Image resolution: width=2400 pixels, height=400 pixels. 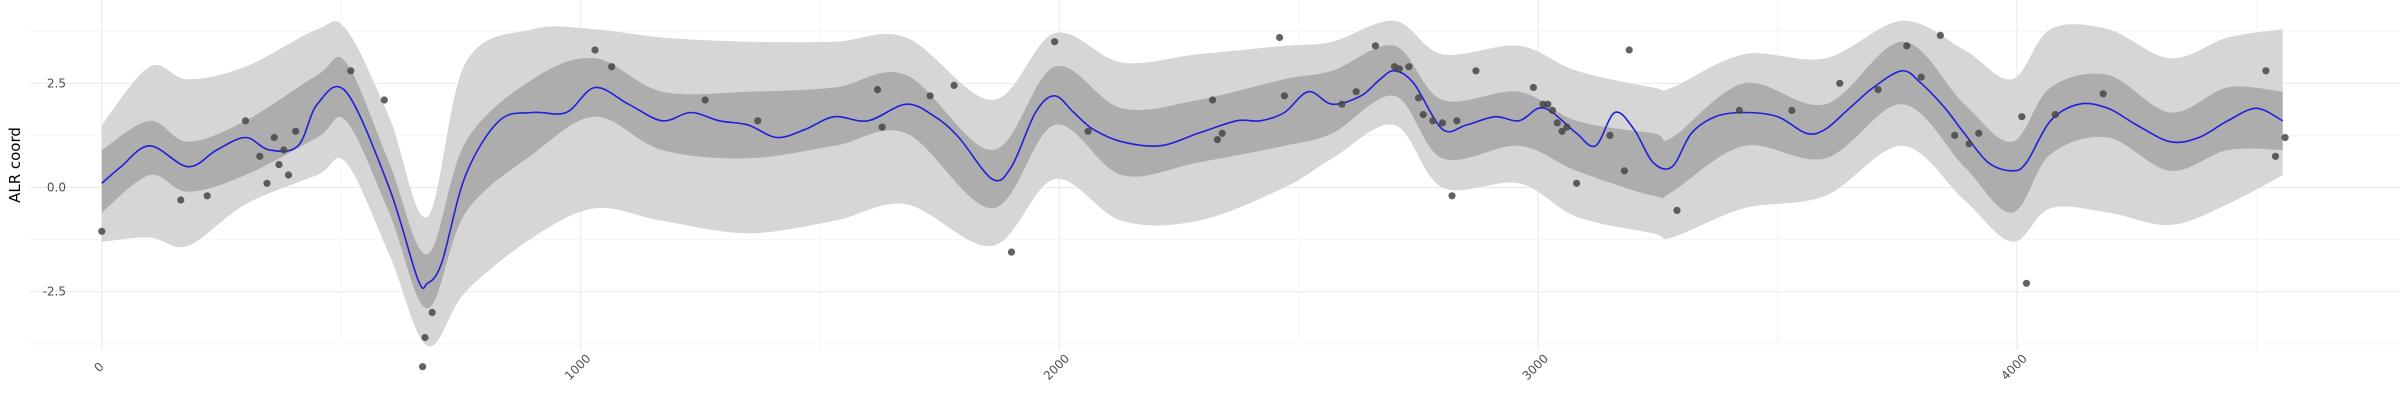 What do you see at coordinates (56, 83) in the screenshot?
I see `y-tick-label: 2.5` at bounding box center [56, 83].